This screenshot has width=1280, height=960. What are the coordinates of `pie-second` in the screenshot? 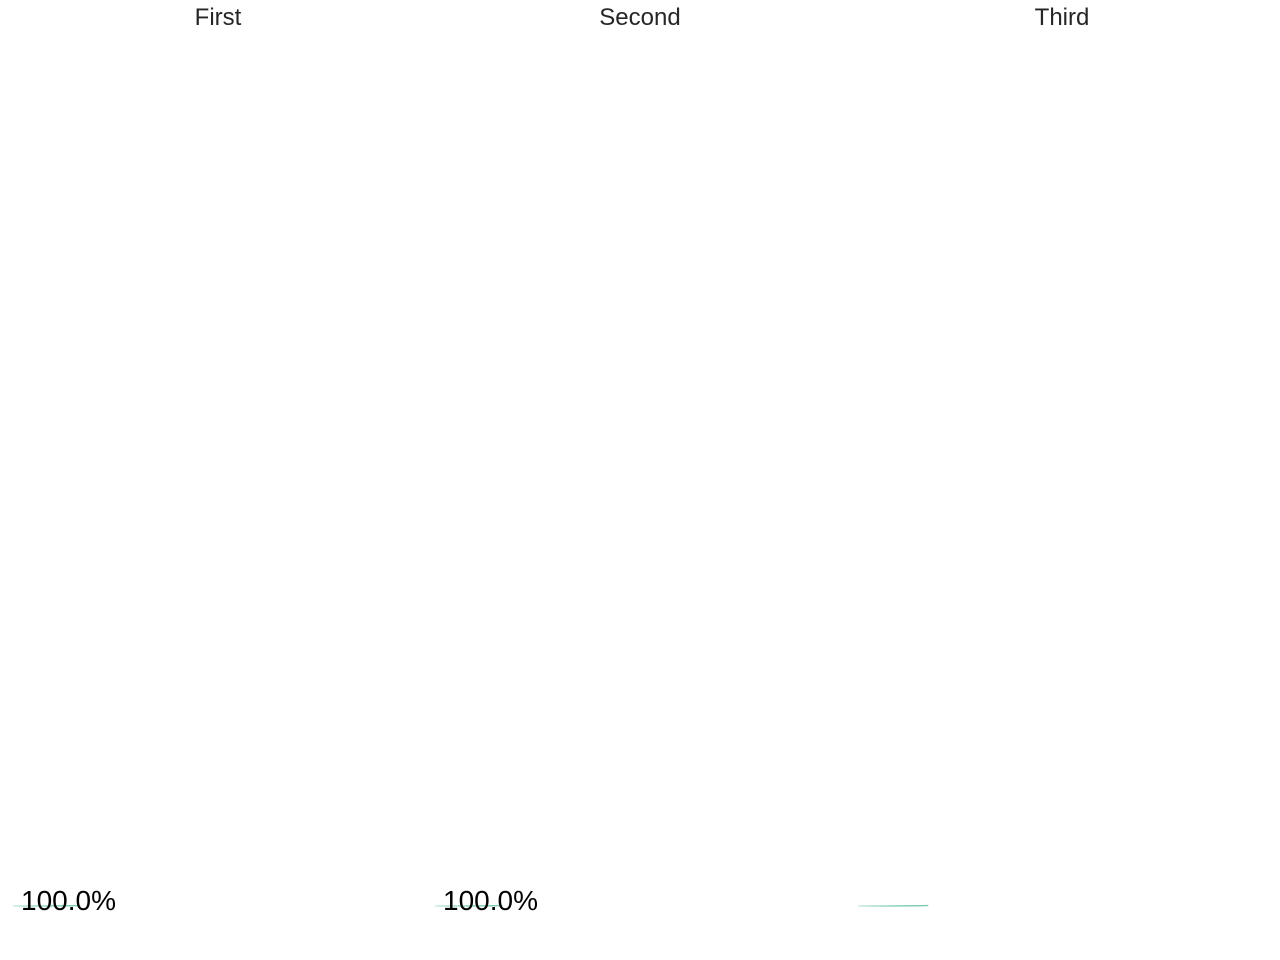 It's located at (468, 905).